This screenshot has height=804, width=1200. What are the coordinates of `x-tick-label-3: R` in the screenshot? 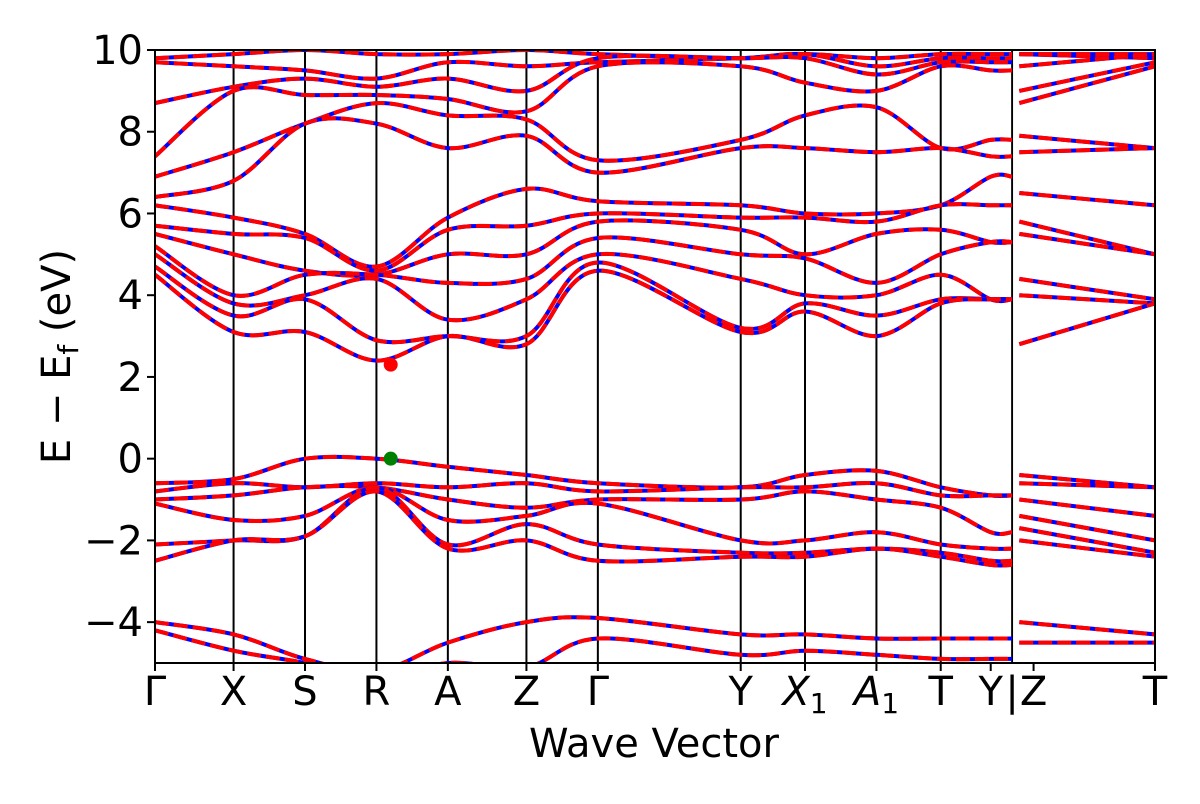 It's located at (377, 692).